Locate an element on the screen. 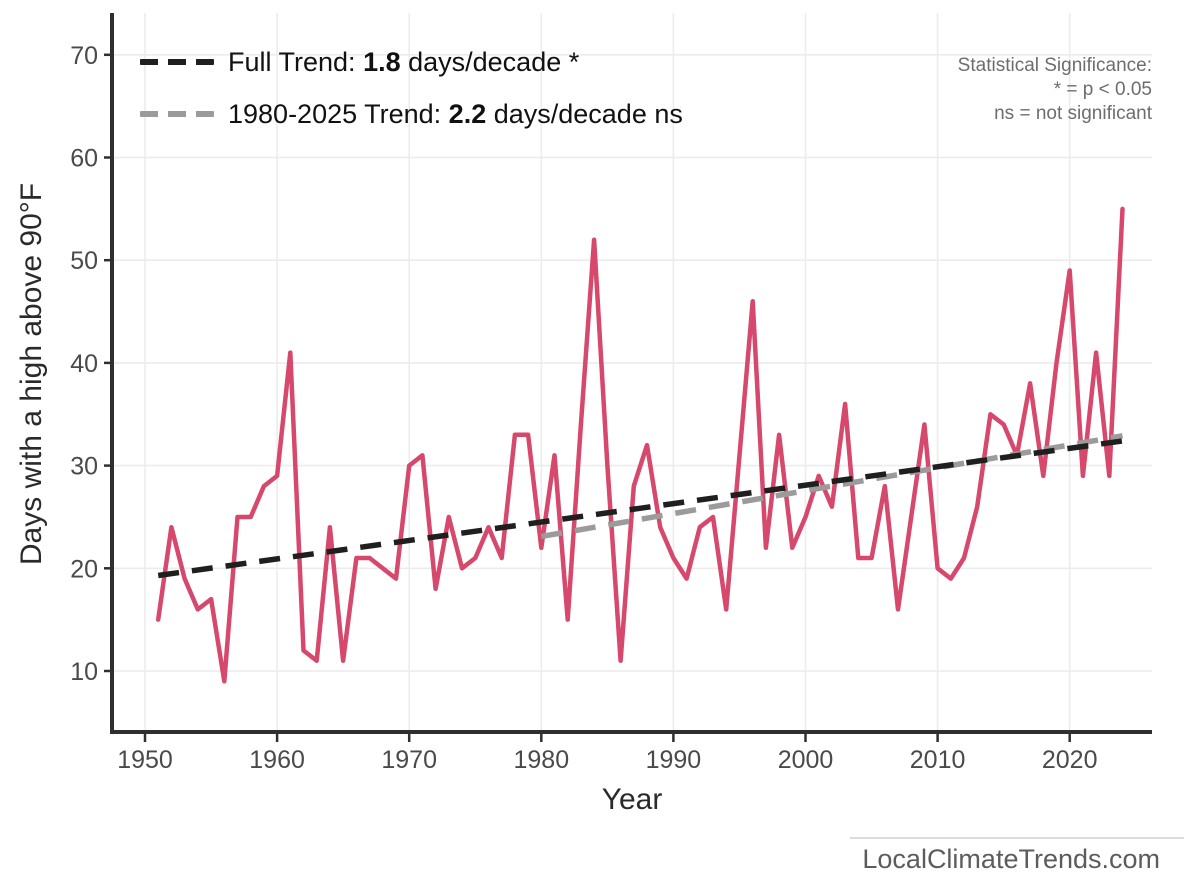 The height and width of the screenshot is (889, 1184). legend-item-full-trend: Full Trend: 1.8 days/decade * is located at coordinates (411, 62).